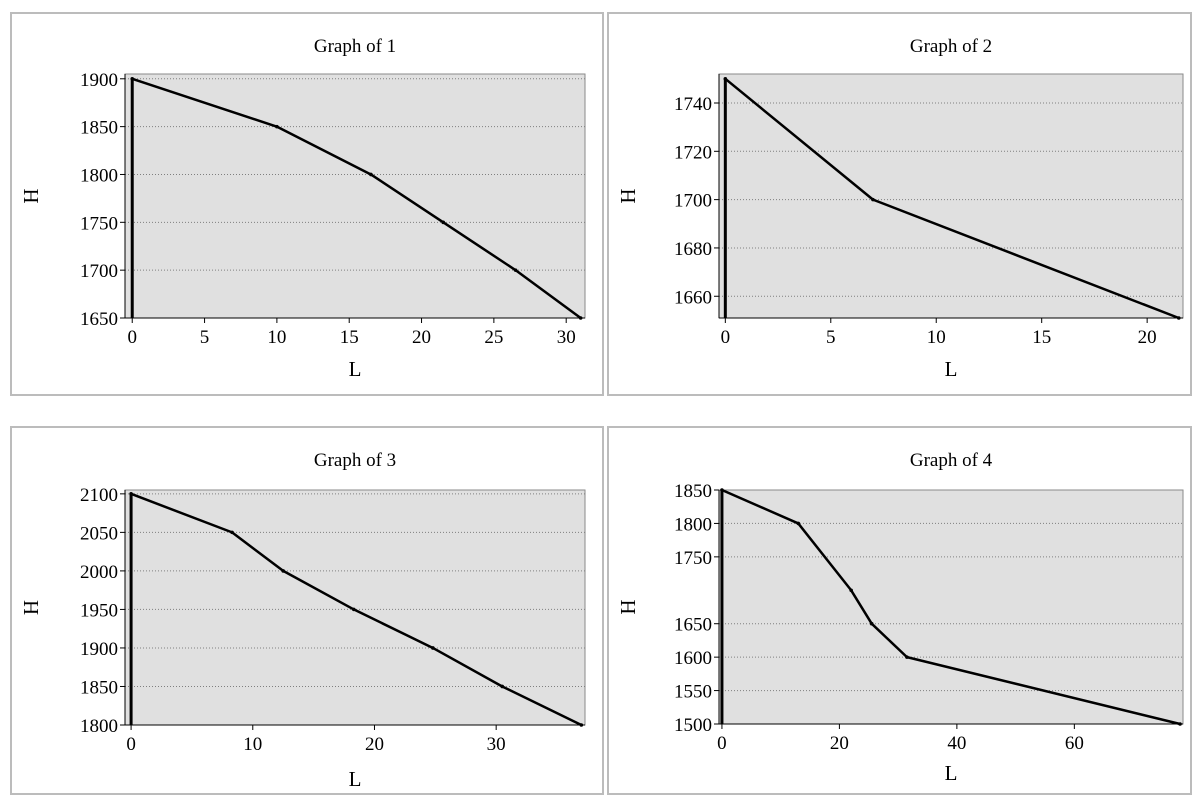 The height and width of the screenshot is (797, 1192). What do you see at coordinates (132, 337) in the screenshot?
I see `chart-1-x-tick-label: 0` at bounding box center [132, 337].